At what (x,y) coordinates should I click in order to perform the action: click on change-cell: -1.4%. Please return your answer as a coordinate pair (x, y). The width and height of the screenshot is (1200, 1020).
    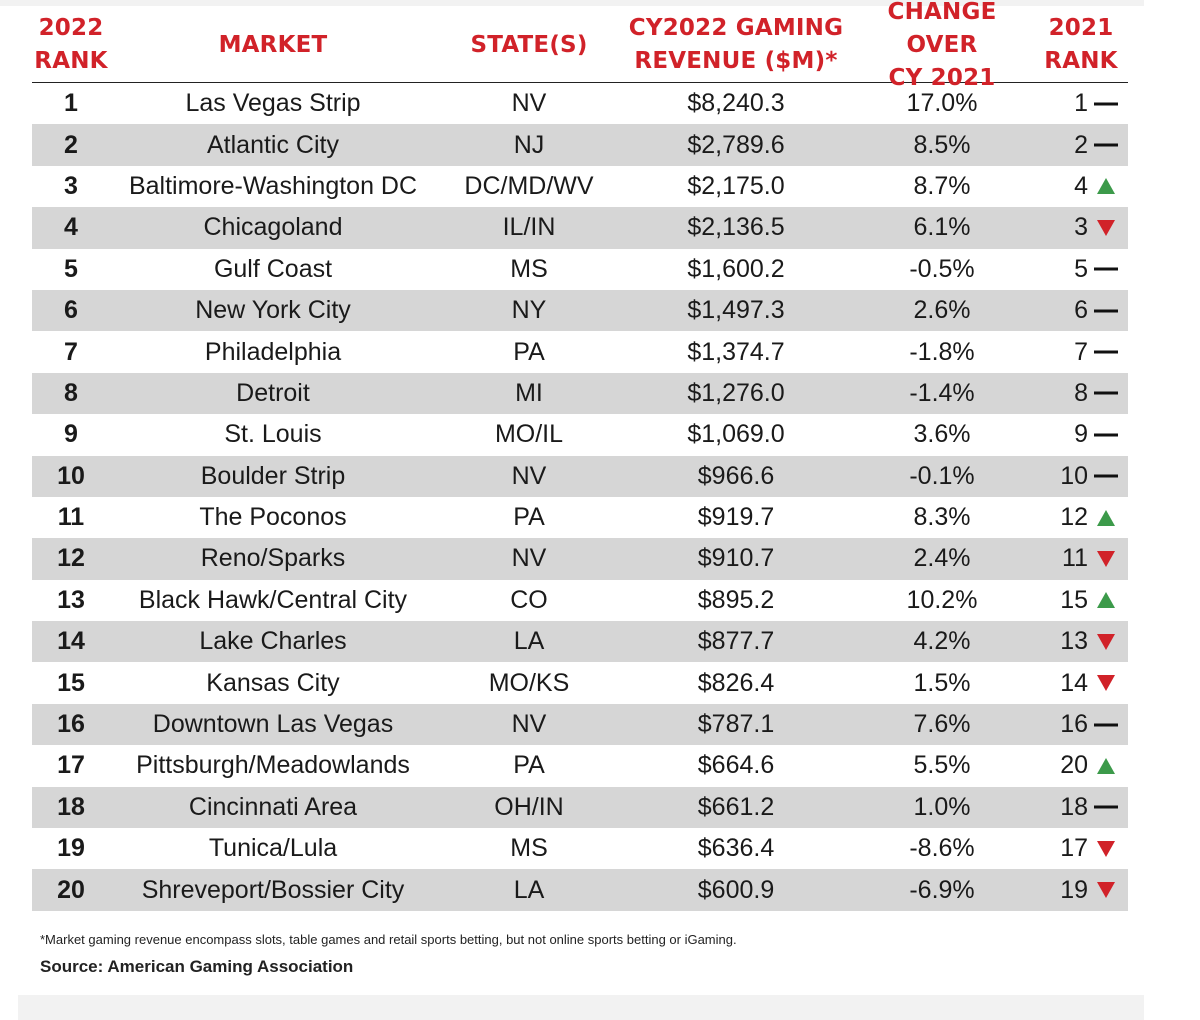
    Looking at the image, I should click on (942, 392).